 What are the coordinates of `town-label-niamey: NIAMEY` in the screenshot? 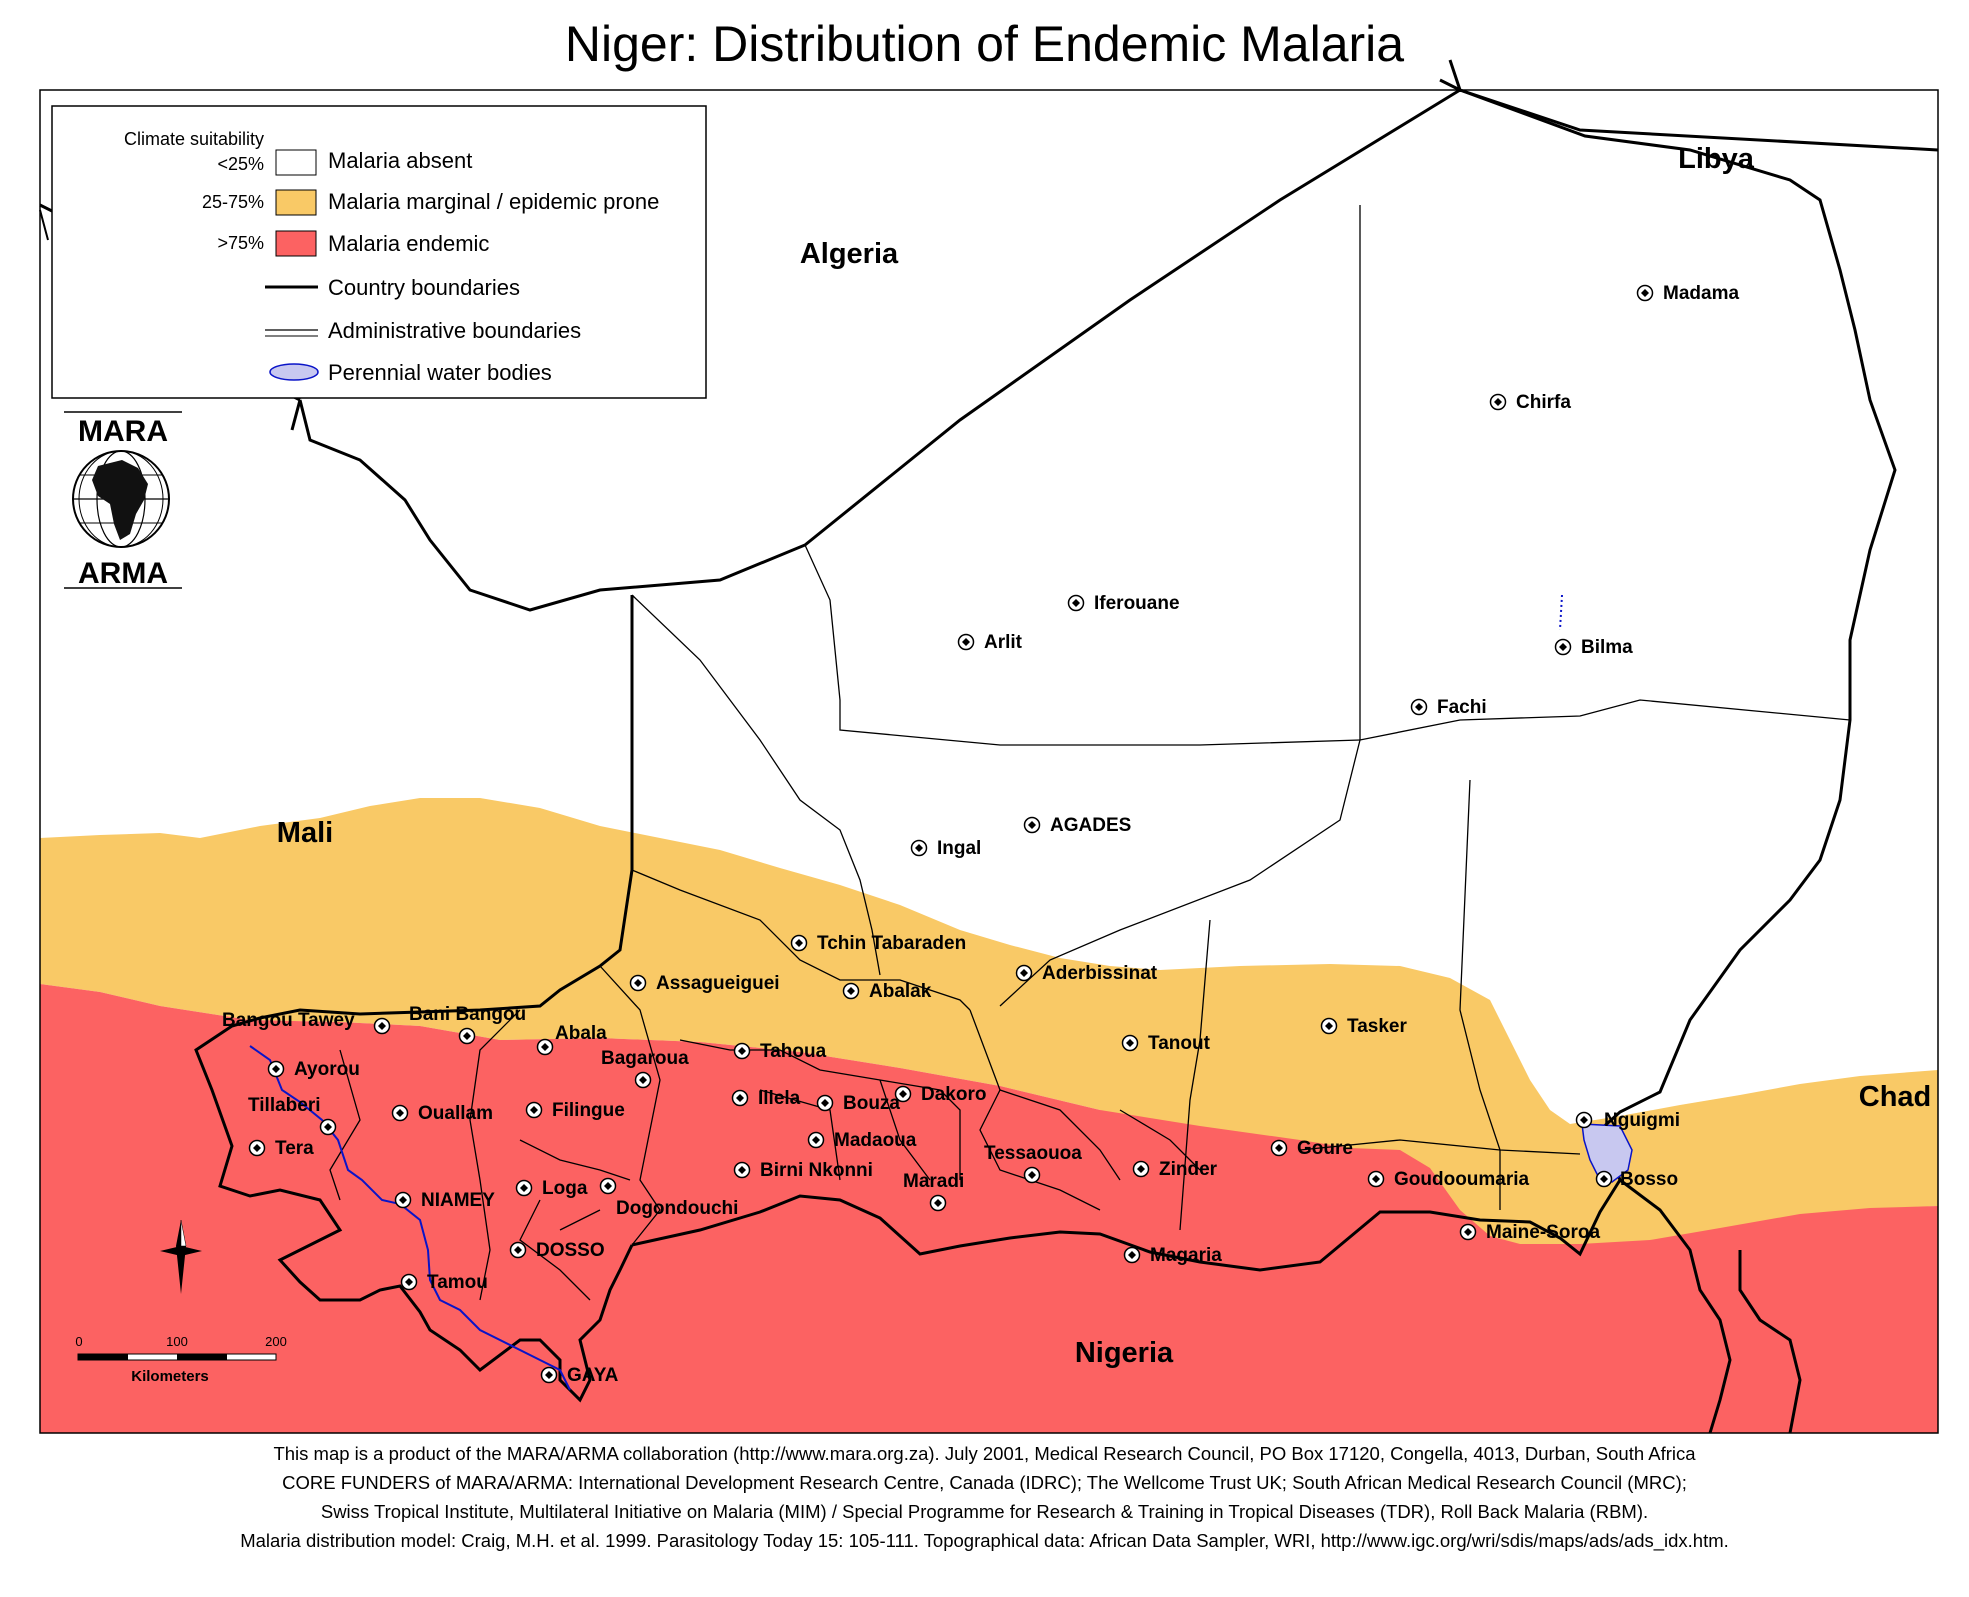 It's located at (458, 1200).